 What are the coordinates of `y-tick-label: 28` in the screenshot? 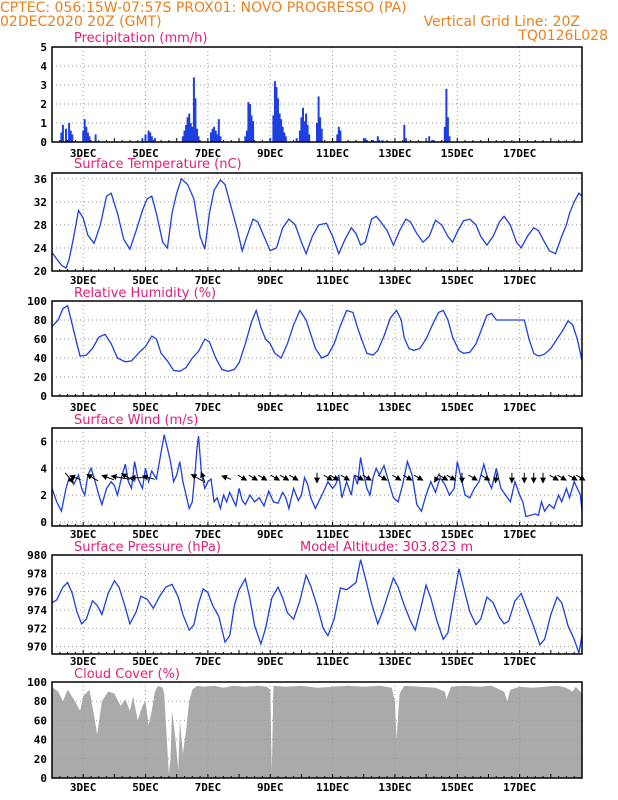 It's located at (40, 225).